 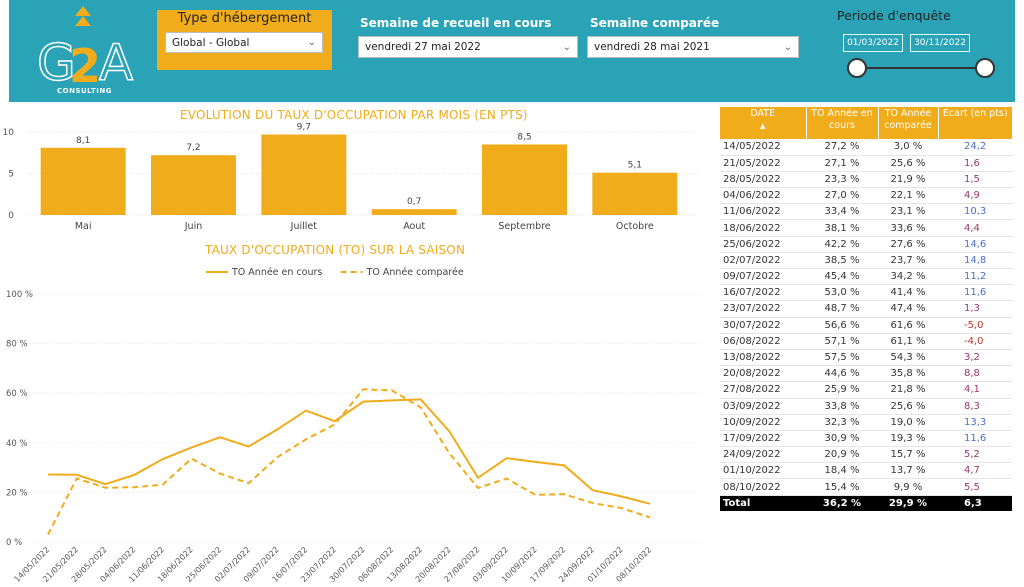 I want to click on cell-to-comparee: 61,6 %, so click(x=908, y=325).